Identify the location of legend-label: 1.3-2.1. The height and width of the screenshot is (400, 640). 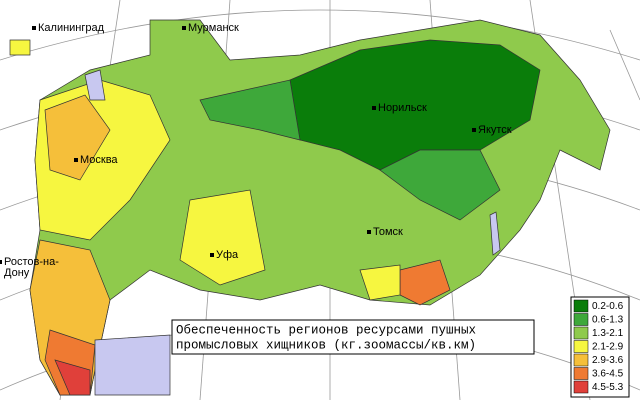
(608, 333).